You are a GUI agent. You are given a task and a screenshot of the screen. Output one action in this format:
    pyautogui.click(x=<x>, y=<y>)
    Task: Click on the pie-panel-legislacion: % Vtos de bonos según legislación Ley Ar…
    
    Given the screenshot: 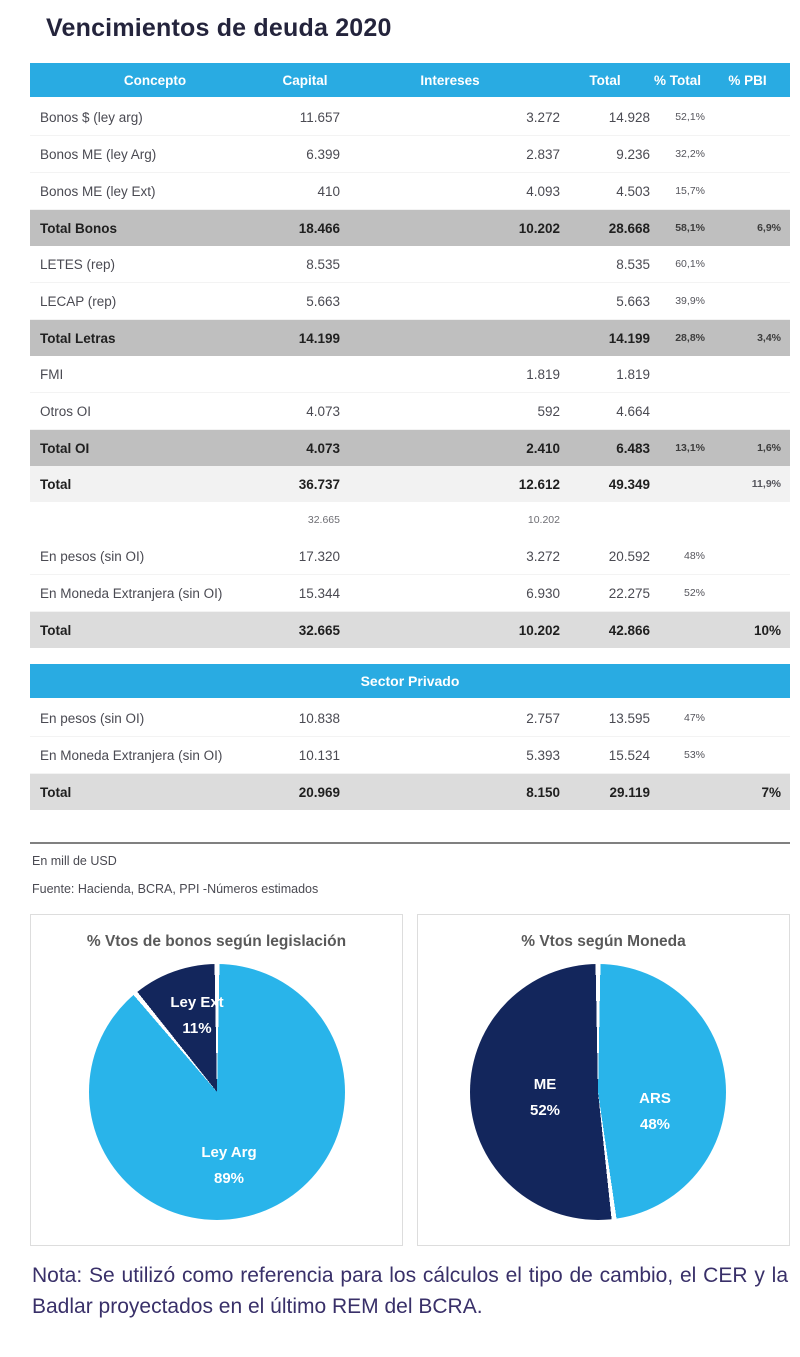 What is the action you would take?
    pyautogui.click(x=216, y=1080)
    